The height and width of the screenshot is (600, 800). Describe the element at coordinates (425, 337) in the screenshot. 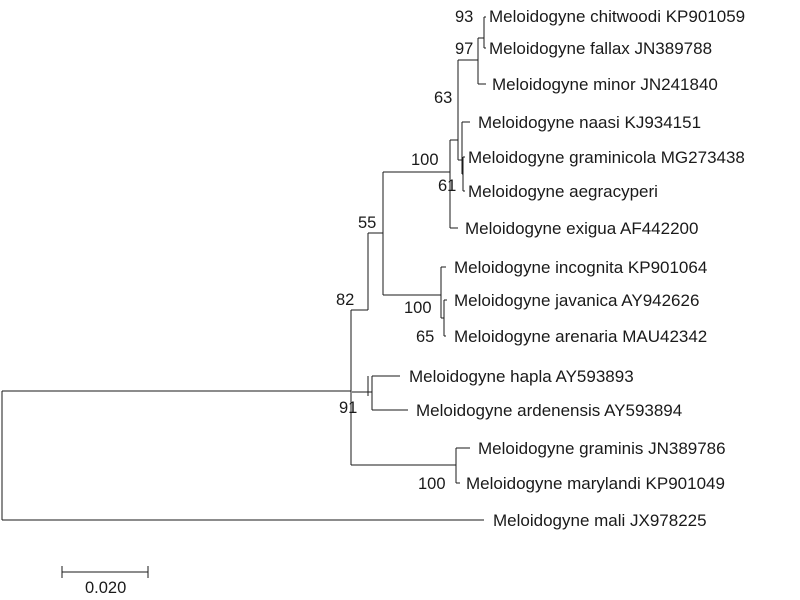

I see `support-value: 65` at that location.